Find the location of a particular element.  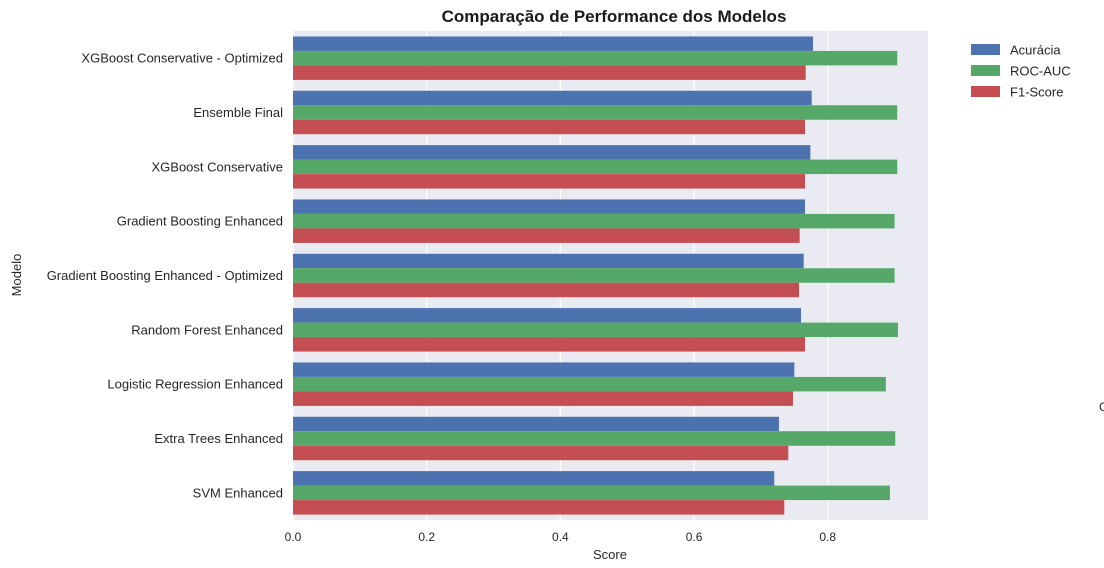

x-tick-label: 0.0 is located at coordinates (293, 537).